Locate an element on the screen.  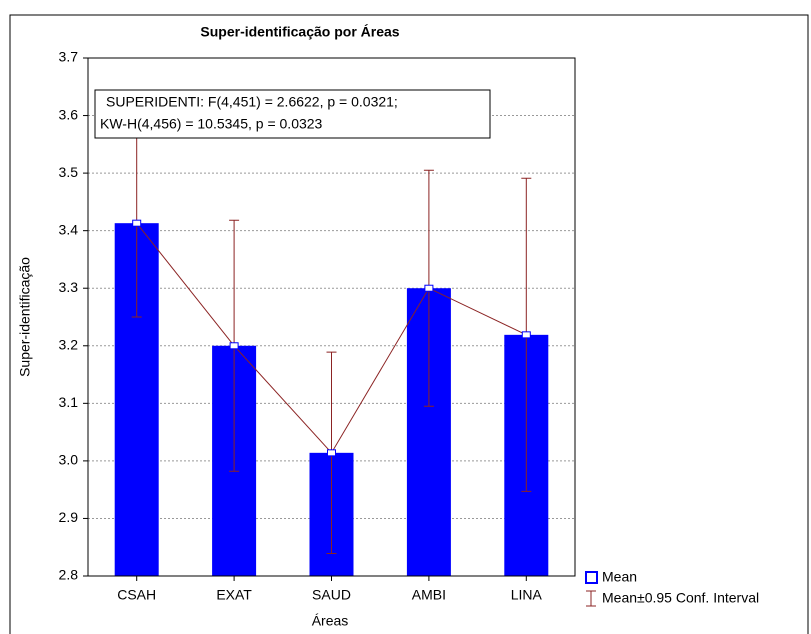
y-tick-label: 3.5 is located at coordinates (69, 172).